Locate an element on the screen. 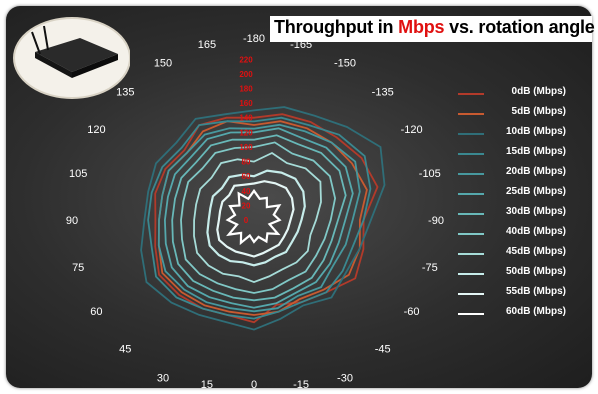  angle-label: -105 is located at coordinates (430, 174).